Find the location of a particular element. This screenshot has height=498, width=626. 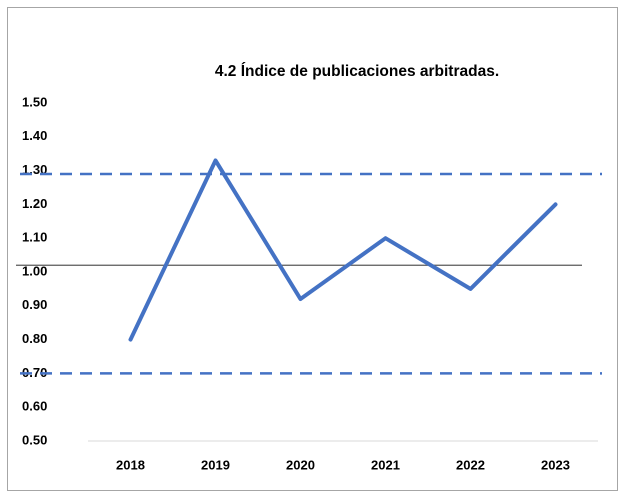

y-tick-label: 1.10 is located at coordinates (34, 237).